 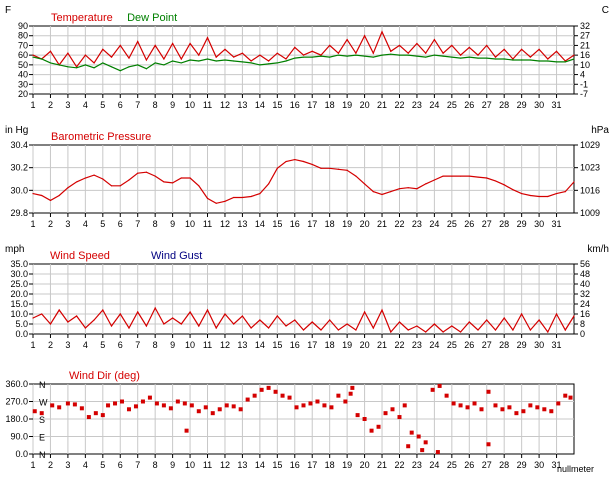 What do you see at coordinates (19, 274) in the screenshot?
I see `y-tick-label: 30.0` at bounding box center [19, 274].